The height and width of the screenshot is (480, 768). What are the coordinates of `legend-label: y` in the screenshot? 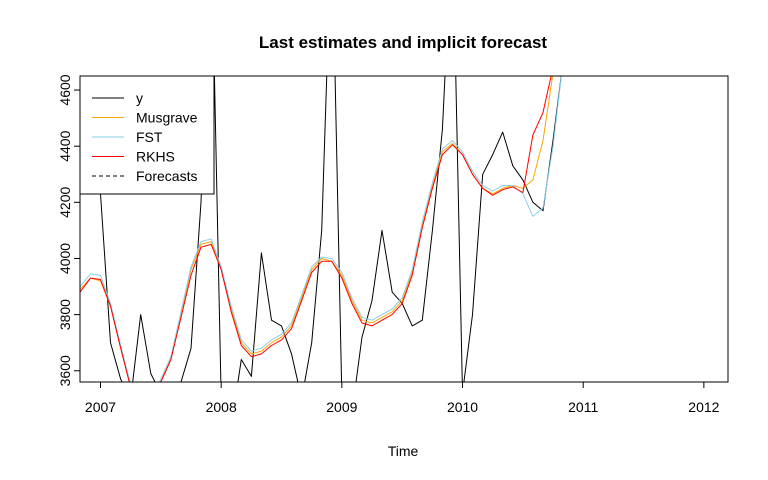 It's located at (139, 98).